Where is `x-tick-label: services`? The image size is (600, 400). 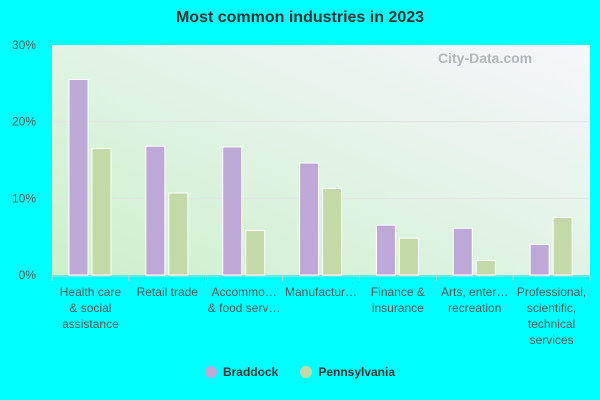
x-tick-label: services is located at coordinates (552, 340).